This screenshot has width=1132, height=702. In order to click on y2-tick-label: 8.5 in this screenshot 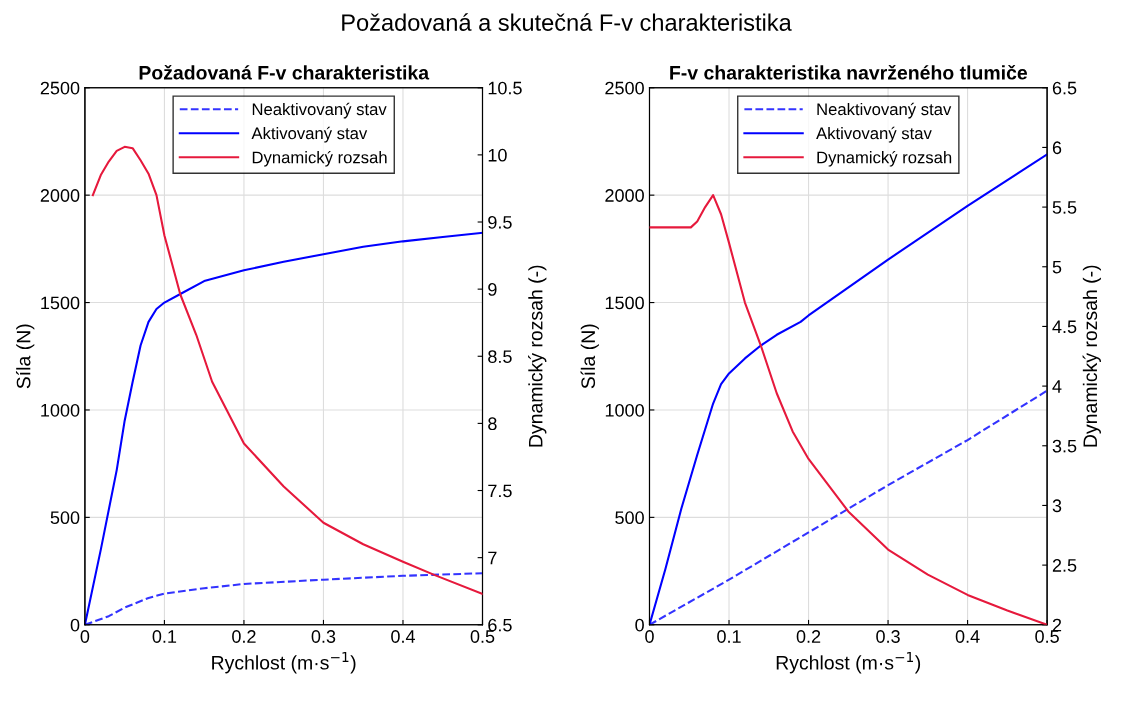, I will do `click(500, 356)`.